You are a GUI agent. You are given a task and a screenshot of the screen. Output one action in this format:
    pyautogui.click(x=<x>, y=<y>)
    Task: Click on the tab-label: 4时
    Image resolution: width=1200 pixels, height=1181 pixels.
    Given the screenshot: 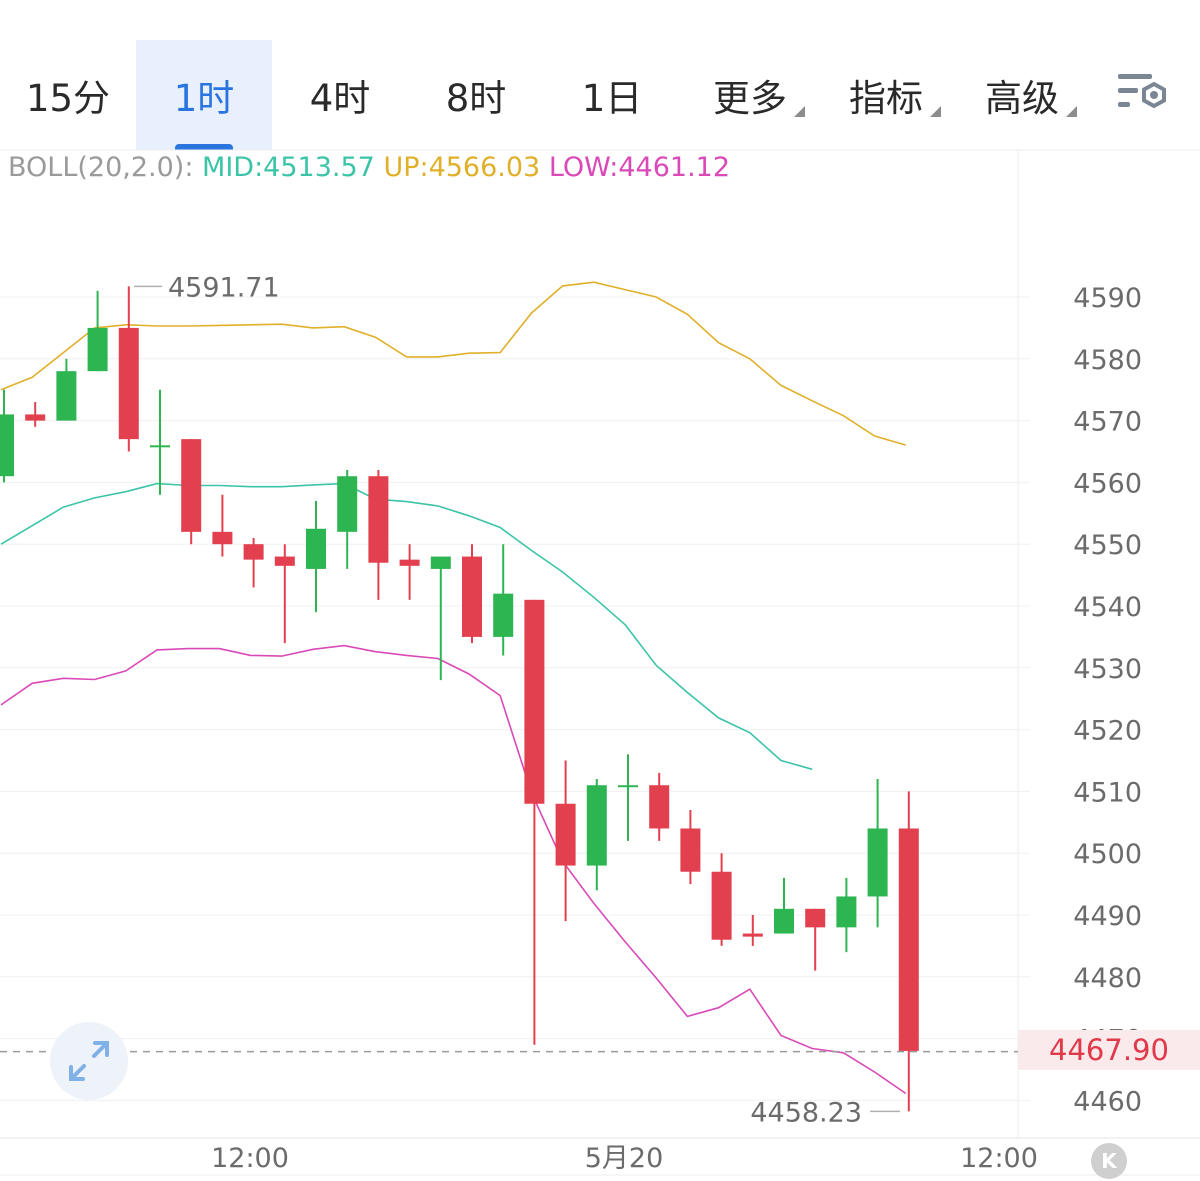 What is the action you would take?
    pyautogui.click(x=340, y=98)
    